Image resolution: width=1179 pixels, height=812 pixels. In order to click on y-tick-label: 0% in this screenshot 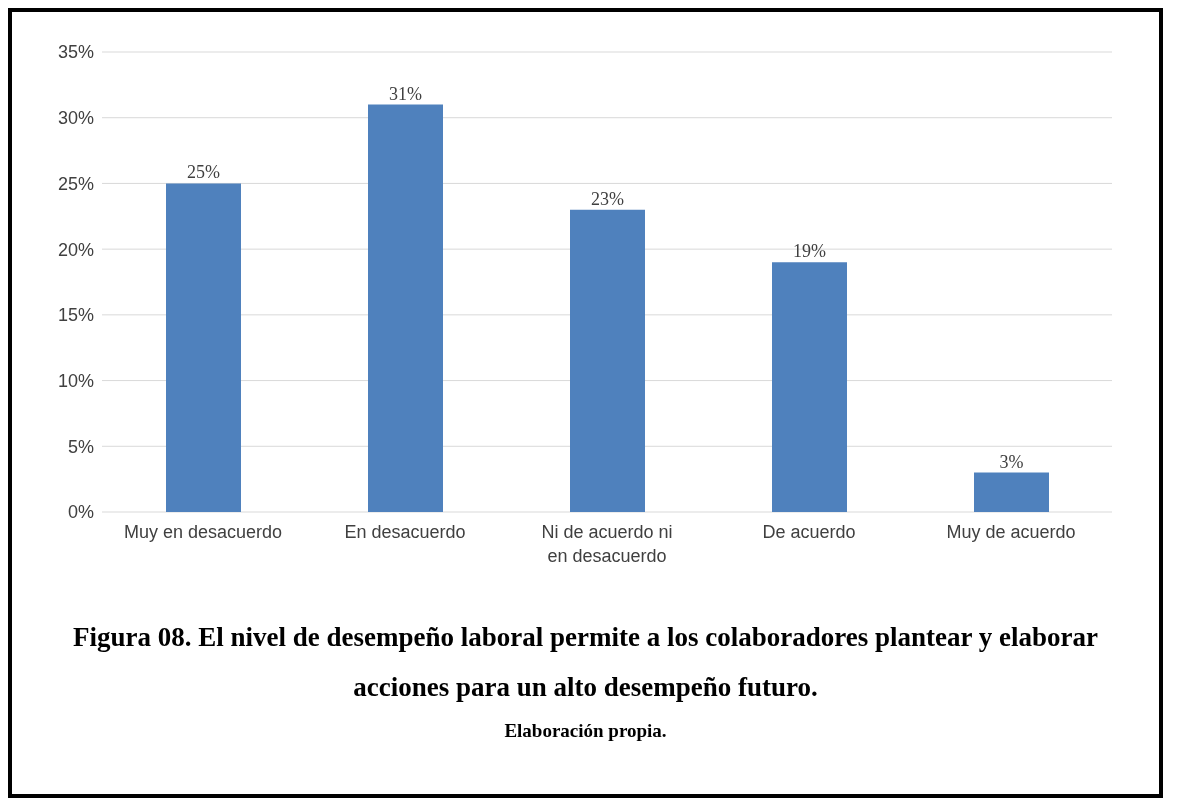, I will do `click(80, 512)`.